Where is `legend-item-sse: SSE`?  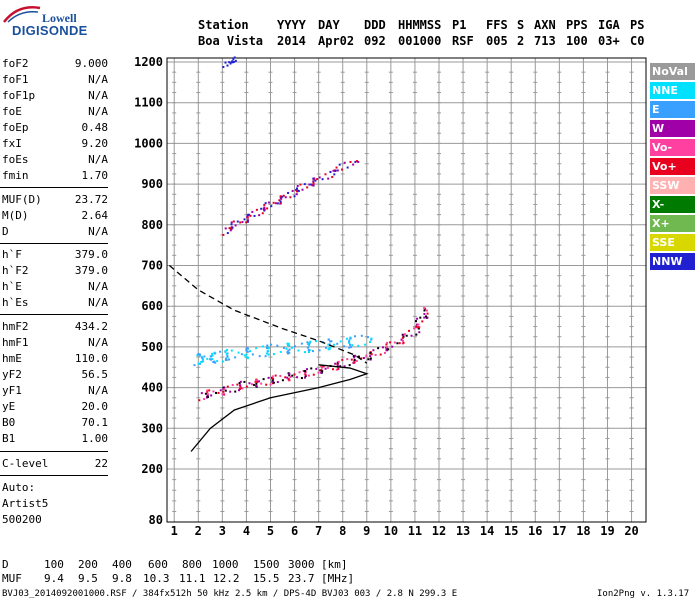
legend-item-sse: SSE is located at coordinates (672, 242).